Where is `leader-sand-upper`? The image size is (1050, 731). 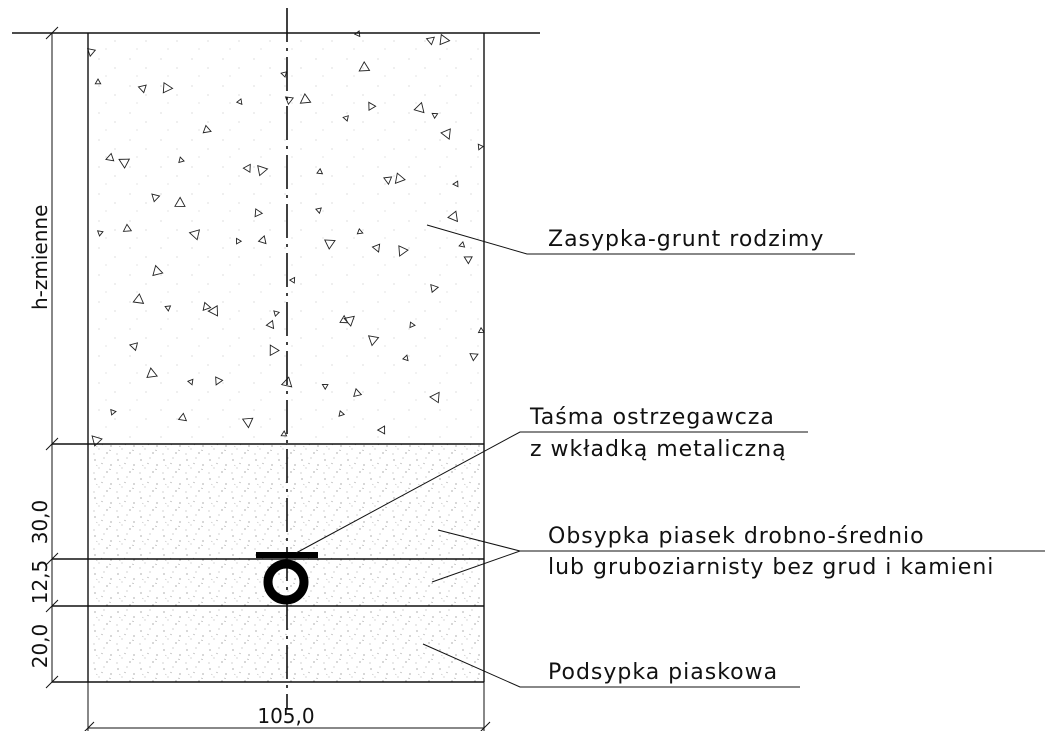
leader-sand-upper is located at coordinates (479, 540).